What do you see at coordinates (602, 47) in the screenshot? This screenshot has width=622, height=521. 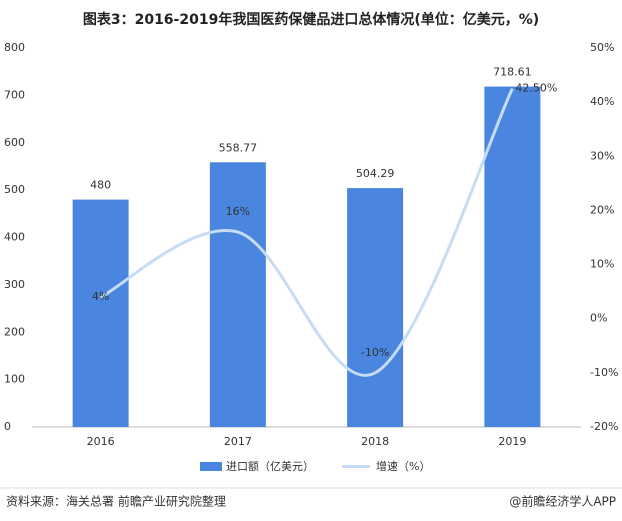 I see `y2-tick-label: 50%` at bounding box center [602, 47].